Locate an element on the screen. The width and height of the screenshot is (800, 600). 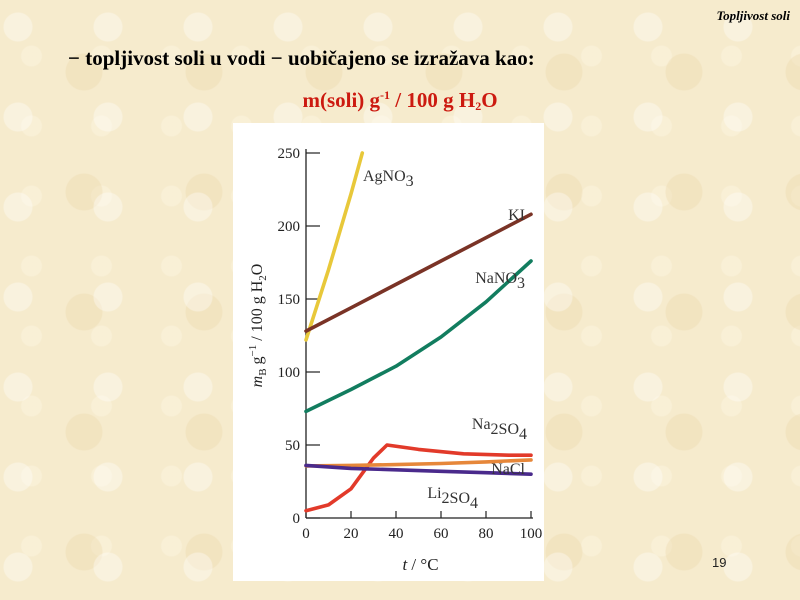
series-line-agno3 is located at coordinates (334, 246).